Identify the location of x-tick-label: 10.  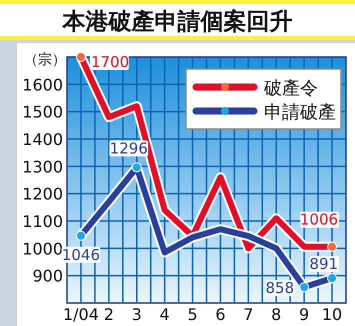
(332, 314).